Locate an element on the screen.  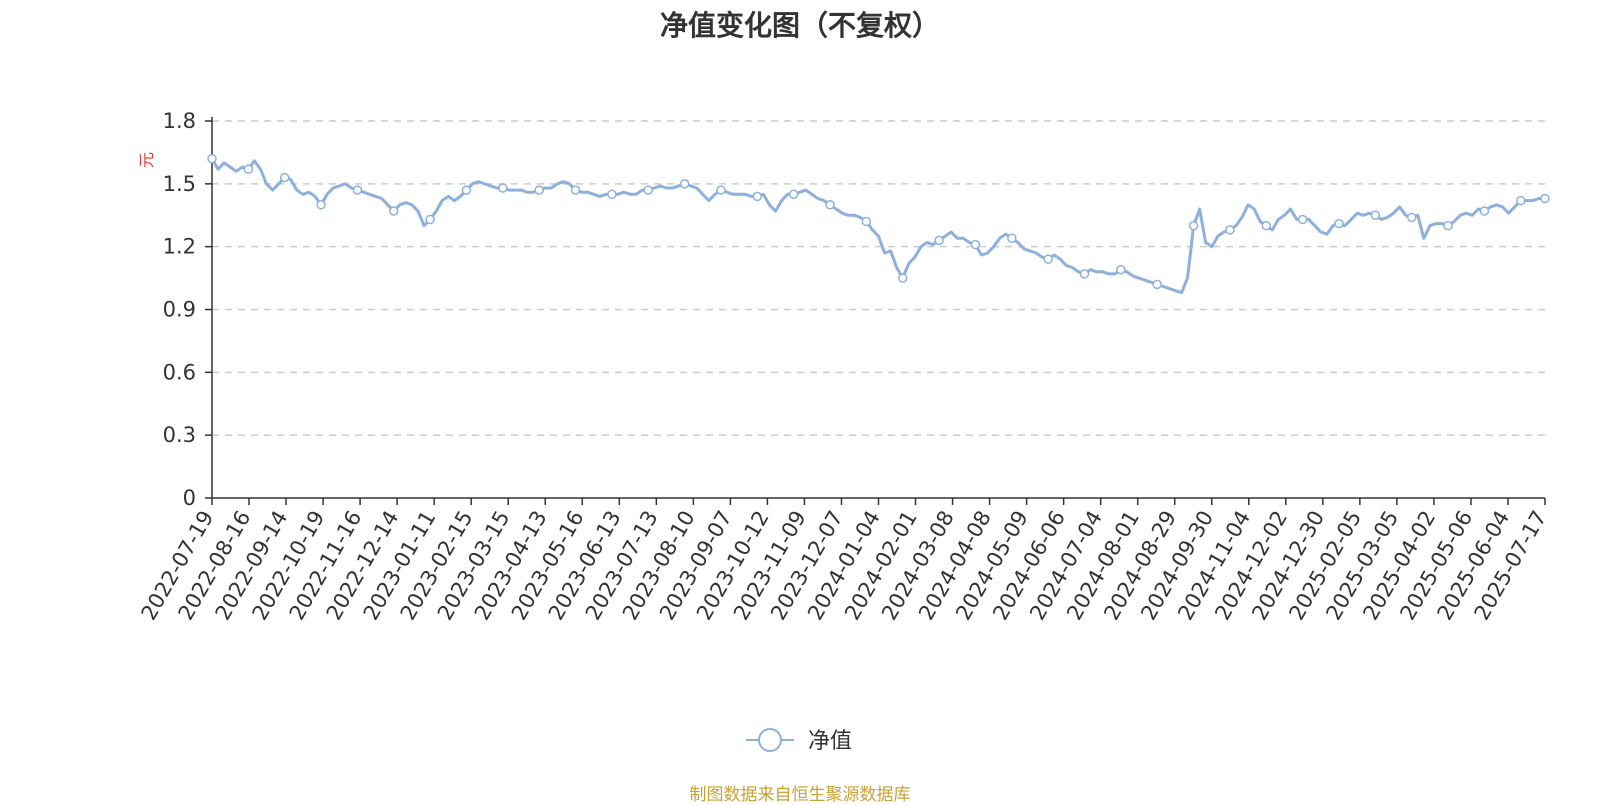
y-axis-label: 元 is located at coordinates (146, 160).